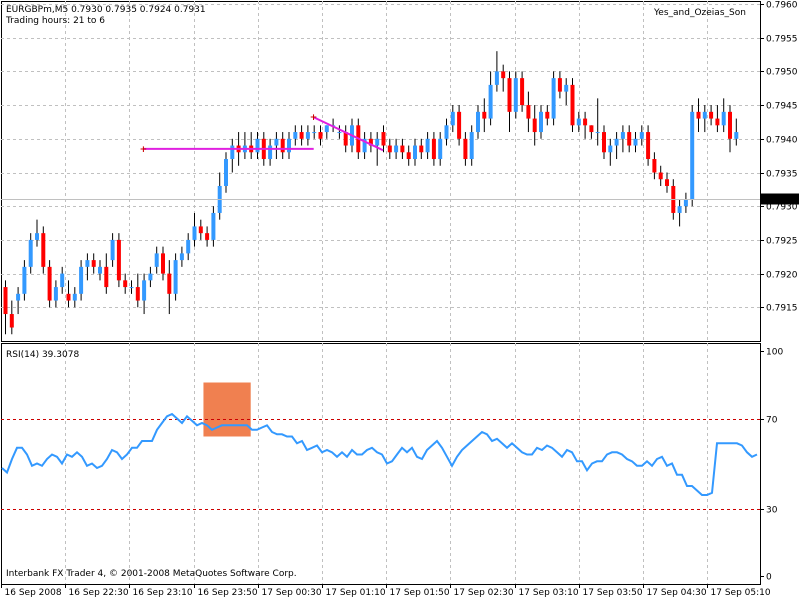 This screenshot has height=600, width=800. I want to click on time-tick-label: 17 Sep 01:10, so click(356, 593).